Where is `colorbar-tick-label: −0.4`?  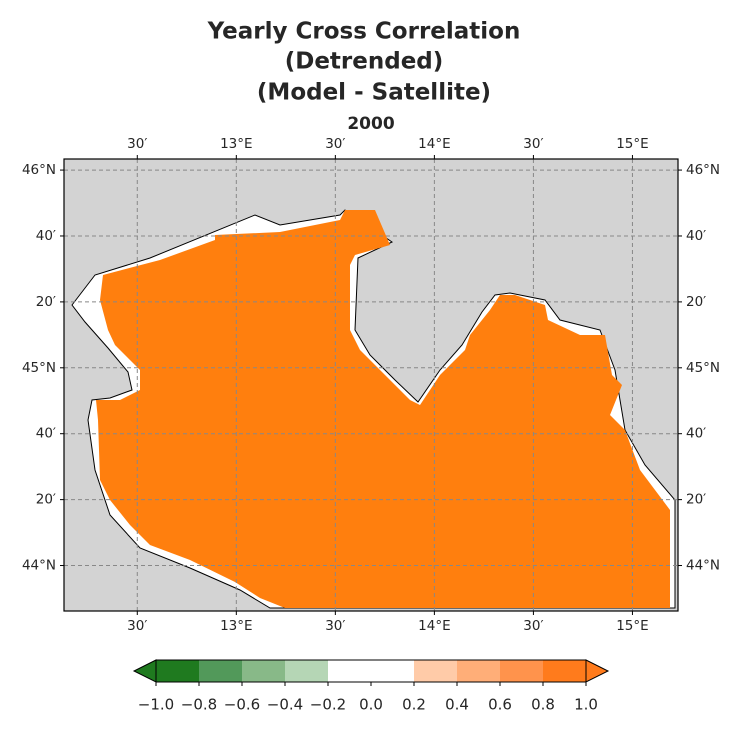
colorbar-tick-label: −0.4 is located at coordinates (285, 705).